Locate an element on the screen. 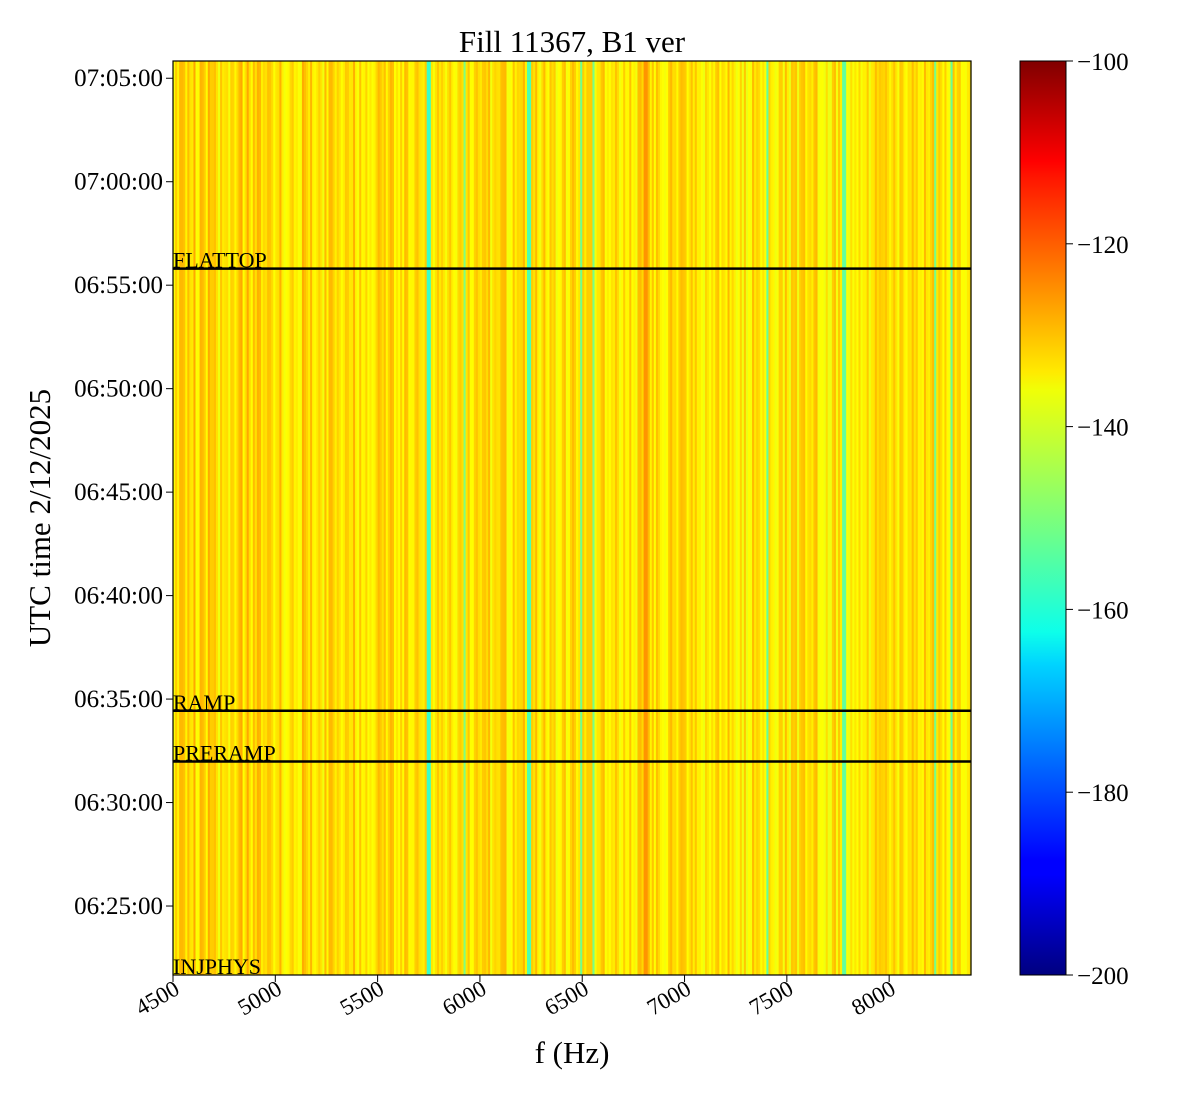  y-tick-label: 06:40:00 is located at coordinates (118, 596).